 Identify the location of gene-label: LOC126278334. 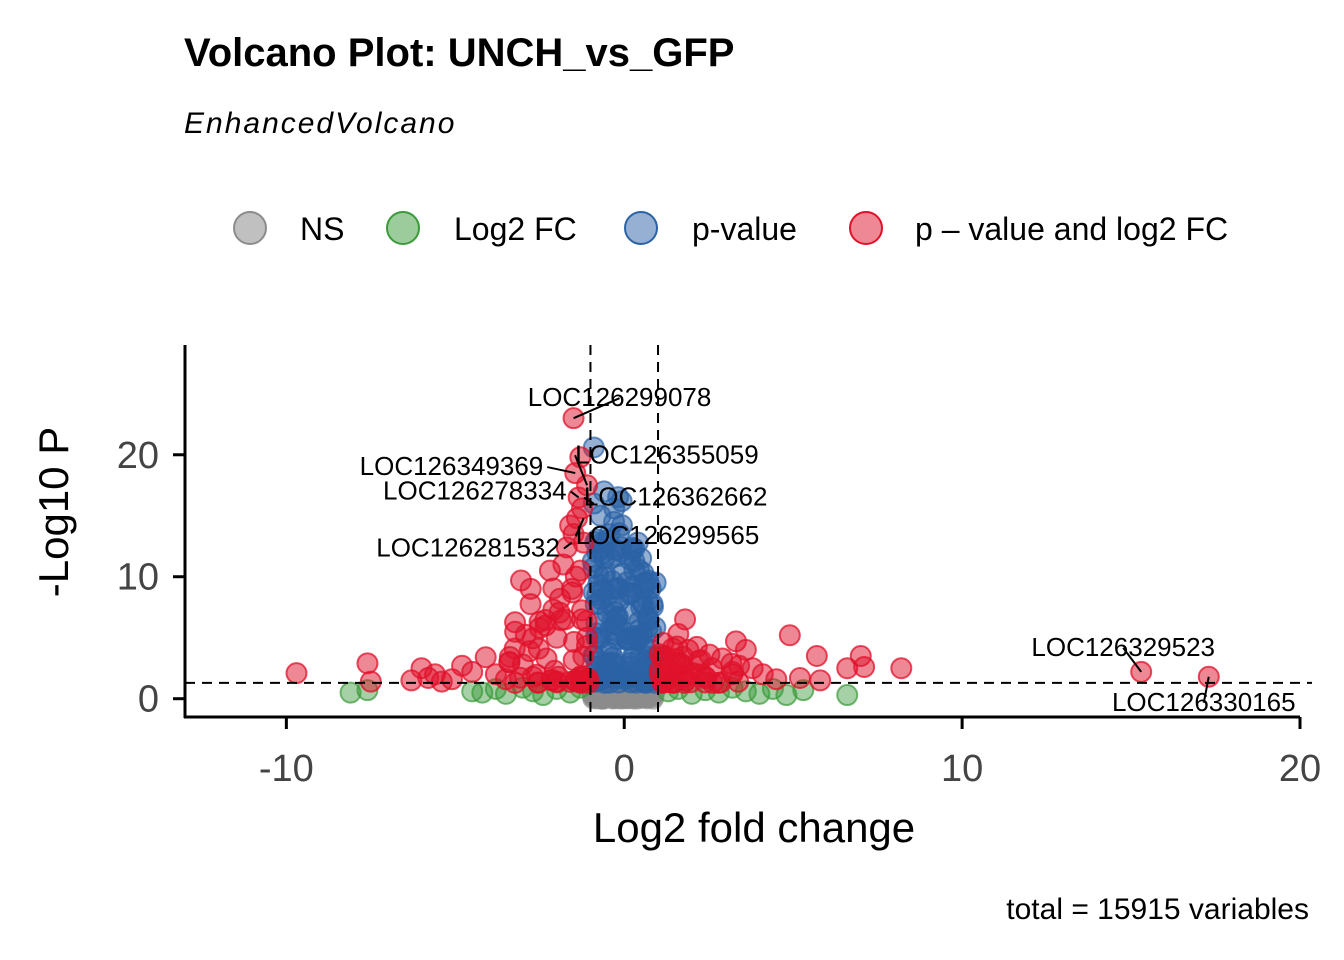
(475, 490).